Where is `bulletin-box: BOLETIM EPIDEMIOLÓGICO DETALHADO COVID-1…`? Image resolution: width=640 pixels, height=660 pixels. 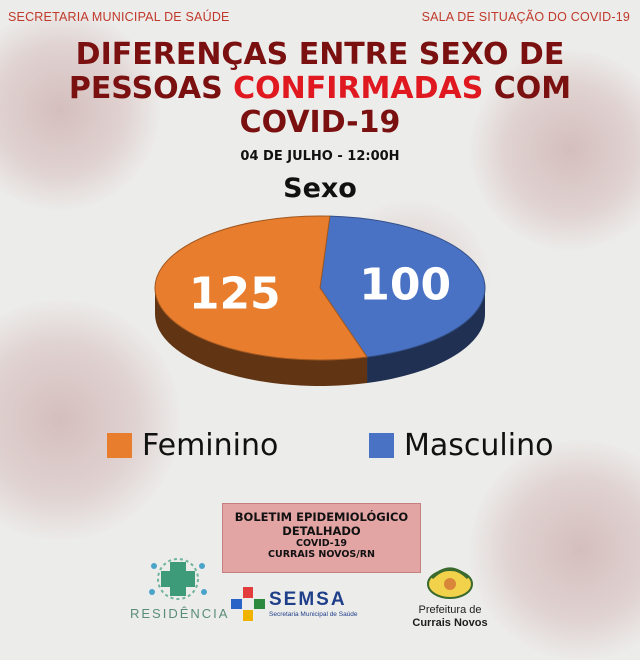 bulletin-box: BOLETIM EPIDEMIOLÓGICO DETALHADO COVID-1… is located at coordinates (321, 538).